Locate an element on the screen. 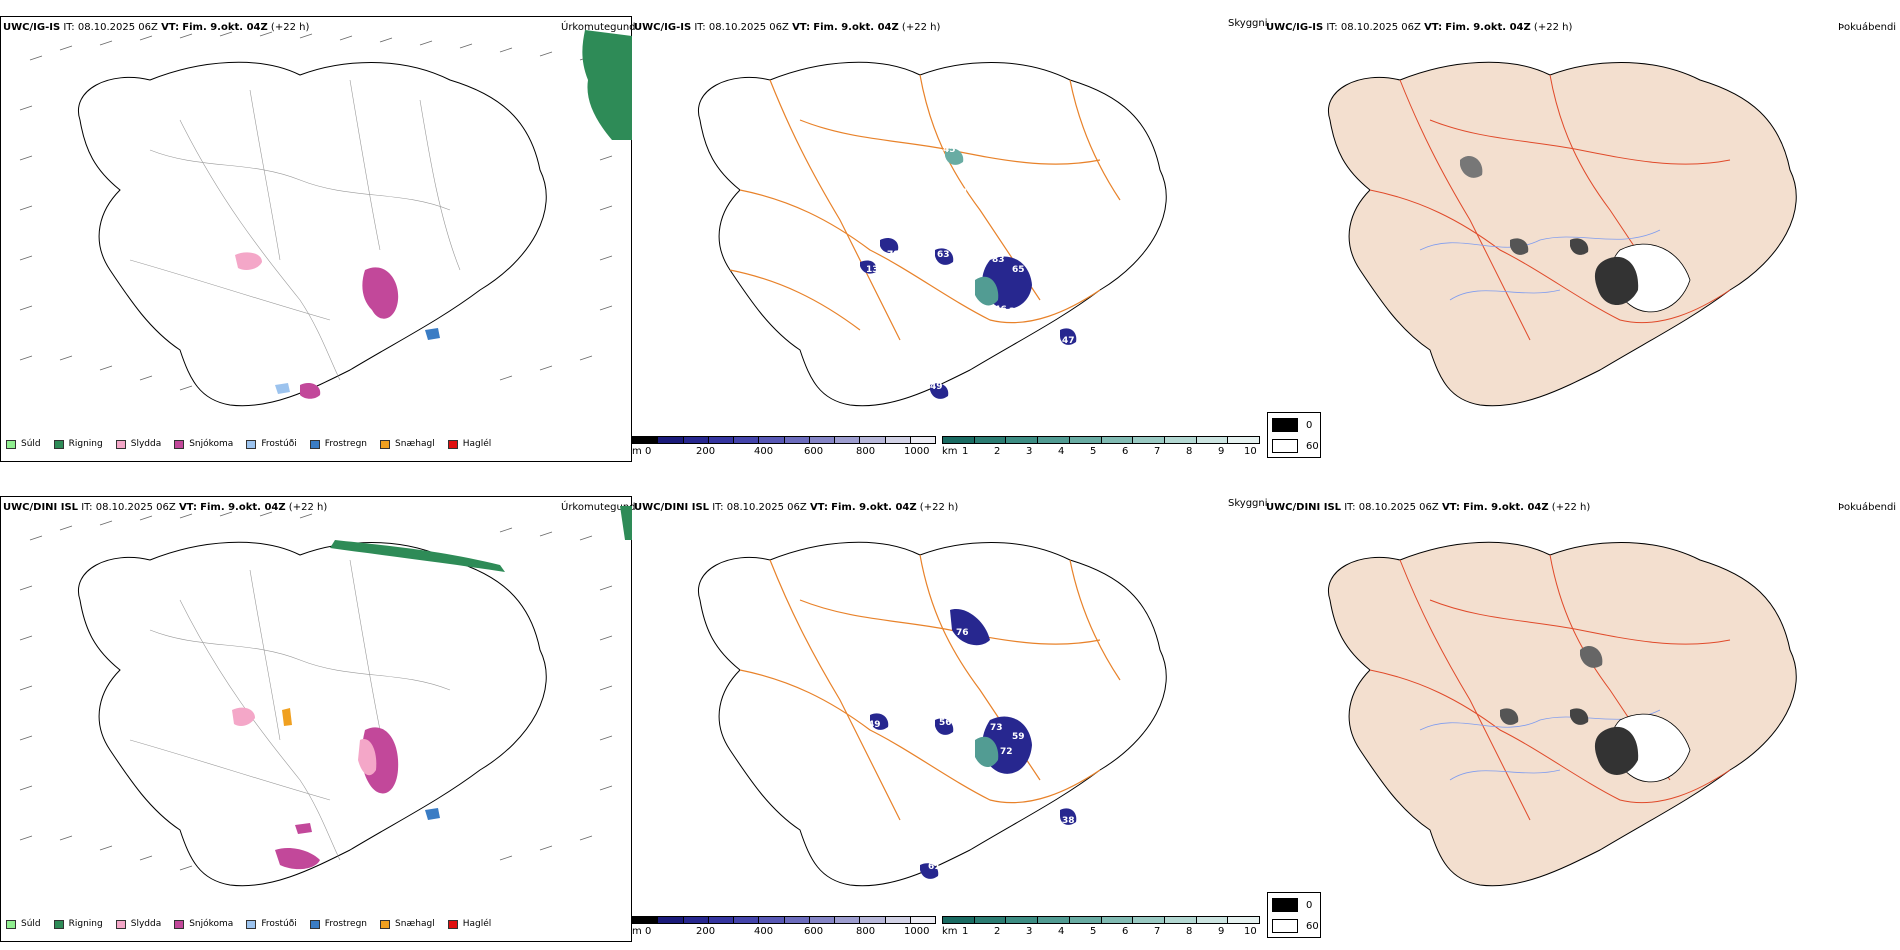 The image size is (1900, 950). cloudbase-tick: 400 is located at coordinates (764, 451).